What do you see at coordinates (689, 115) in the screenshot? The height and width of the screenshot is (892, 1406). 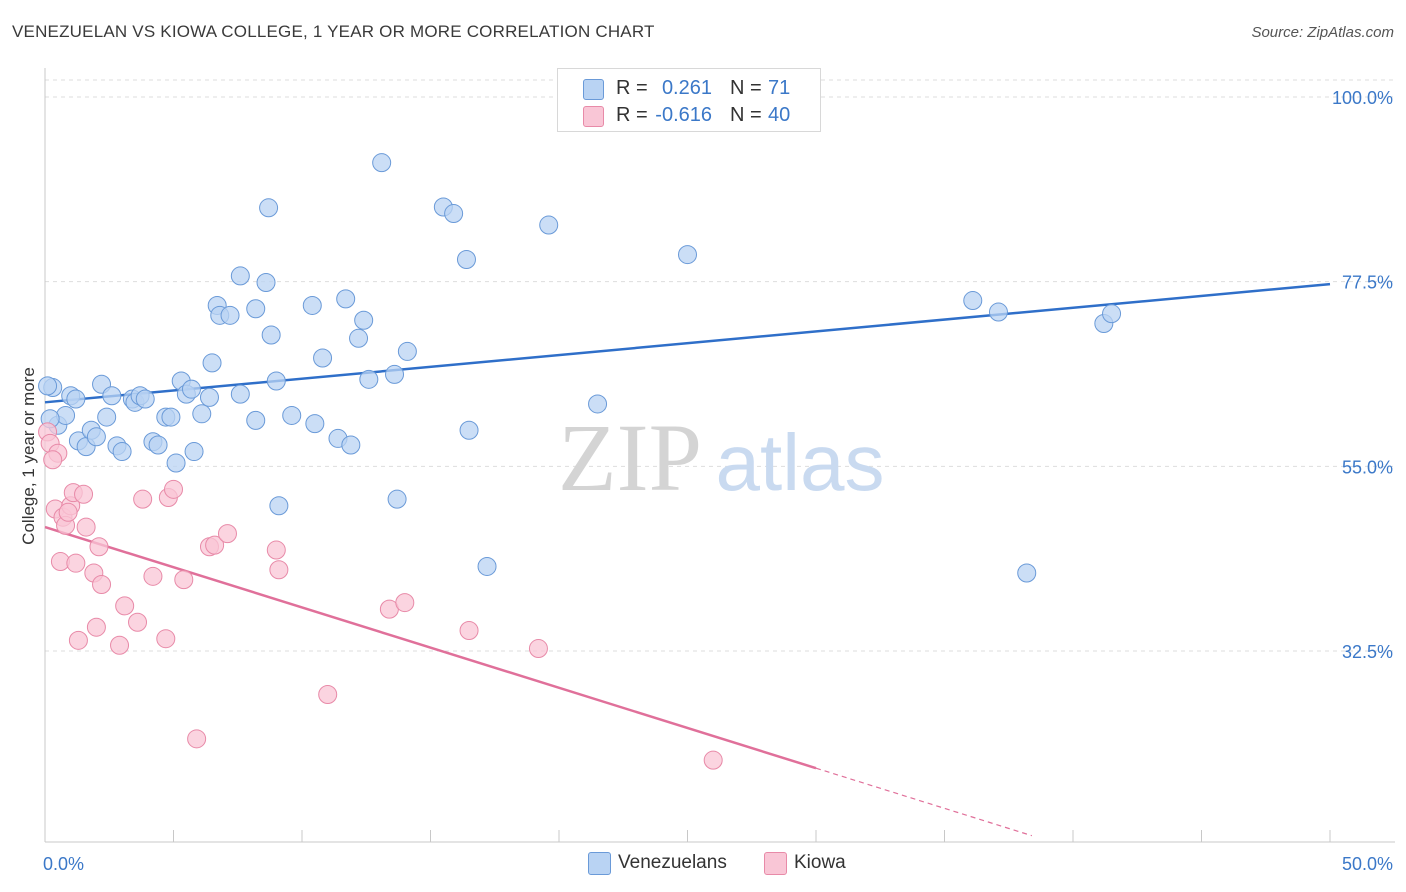 I see `legend-row-kiowa: R = -0.616 N = 40` at bounding box center [689, 115].